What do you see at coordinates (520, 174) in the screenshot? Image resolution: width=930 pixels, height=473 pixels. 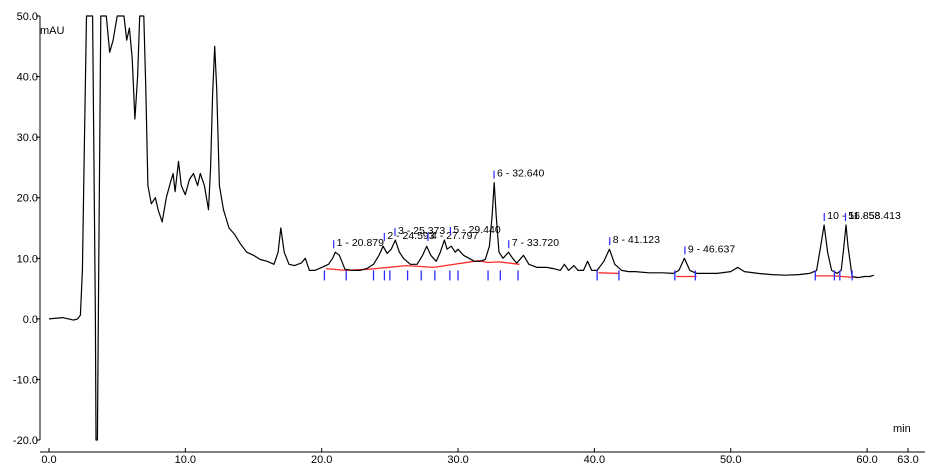 I see `peak-label: 6 - 32.640` at bounding box center [520, 174].